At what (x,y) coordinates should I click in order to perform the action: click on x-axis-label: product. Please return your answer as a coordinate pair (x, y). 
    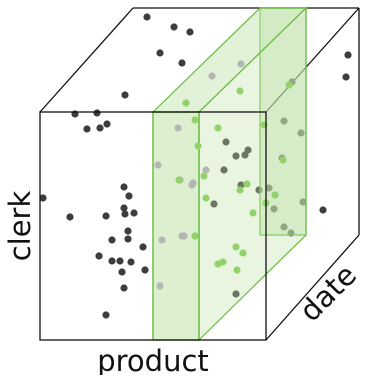
    Looking at the image, I should click on (153, 359).